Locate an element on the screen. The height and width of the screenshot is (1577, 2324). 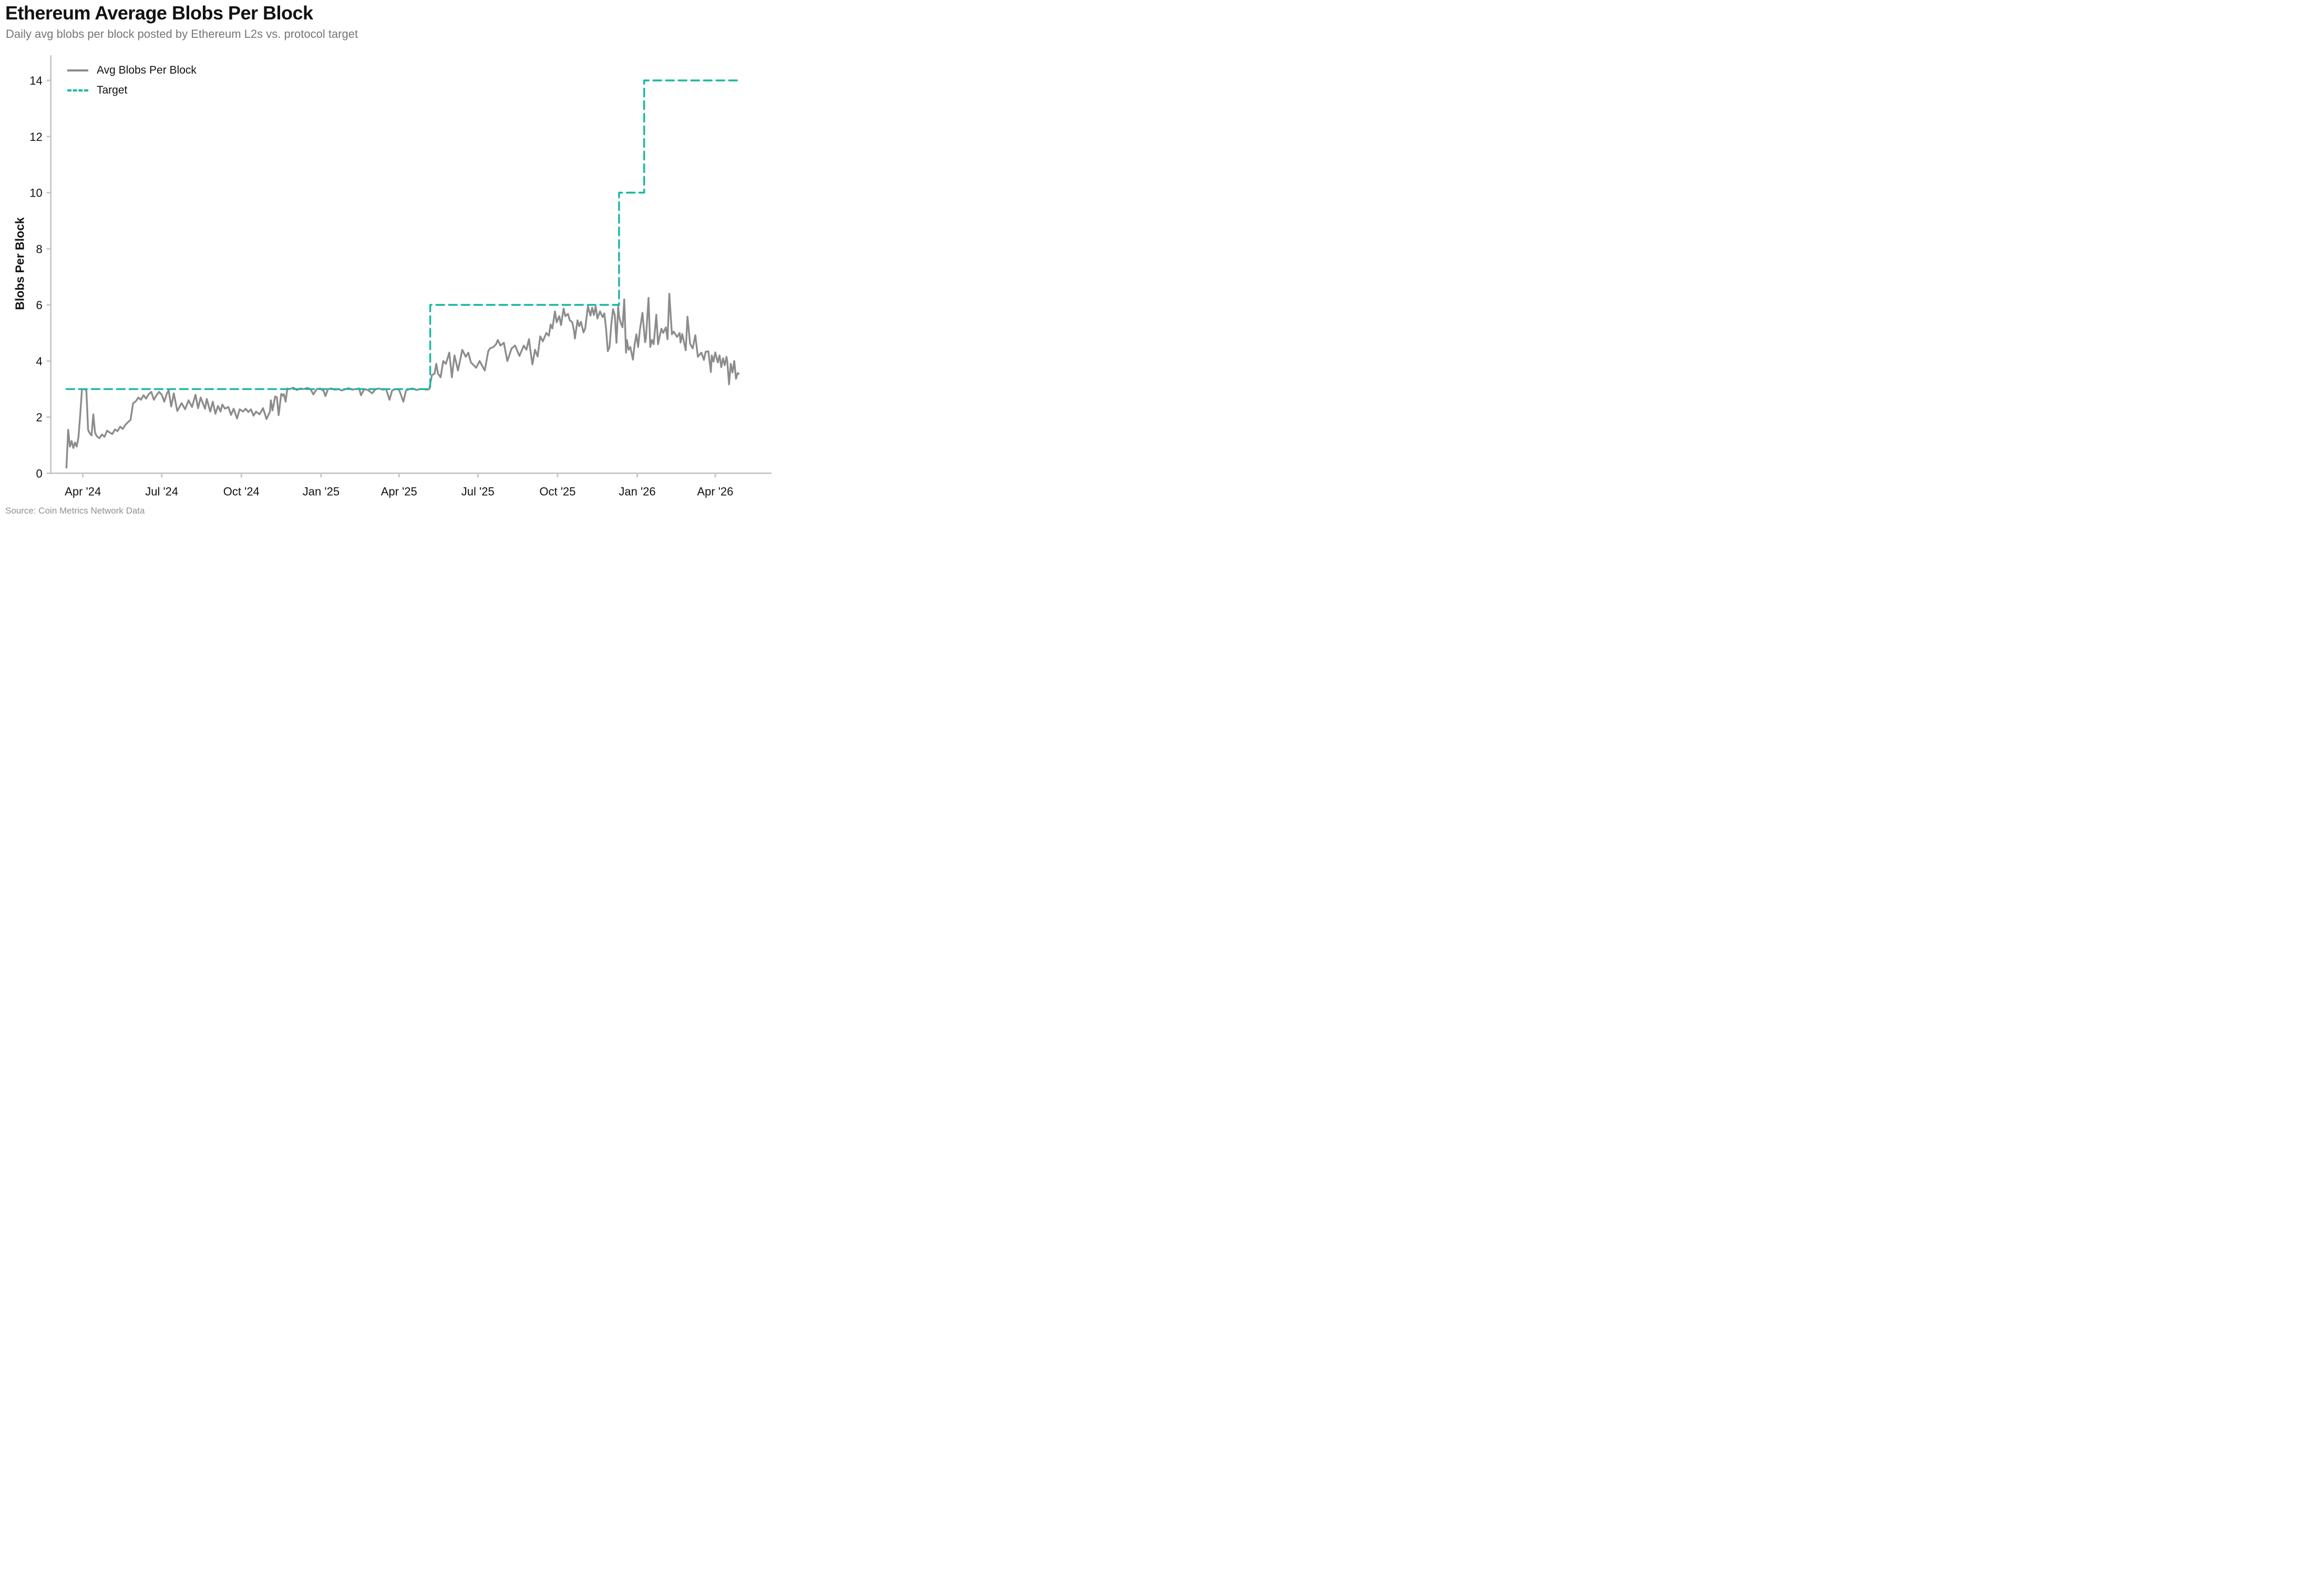
y-tick-label: 4 is located at coordinates (39, 361).